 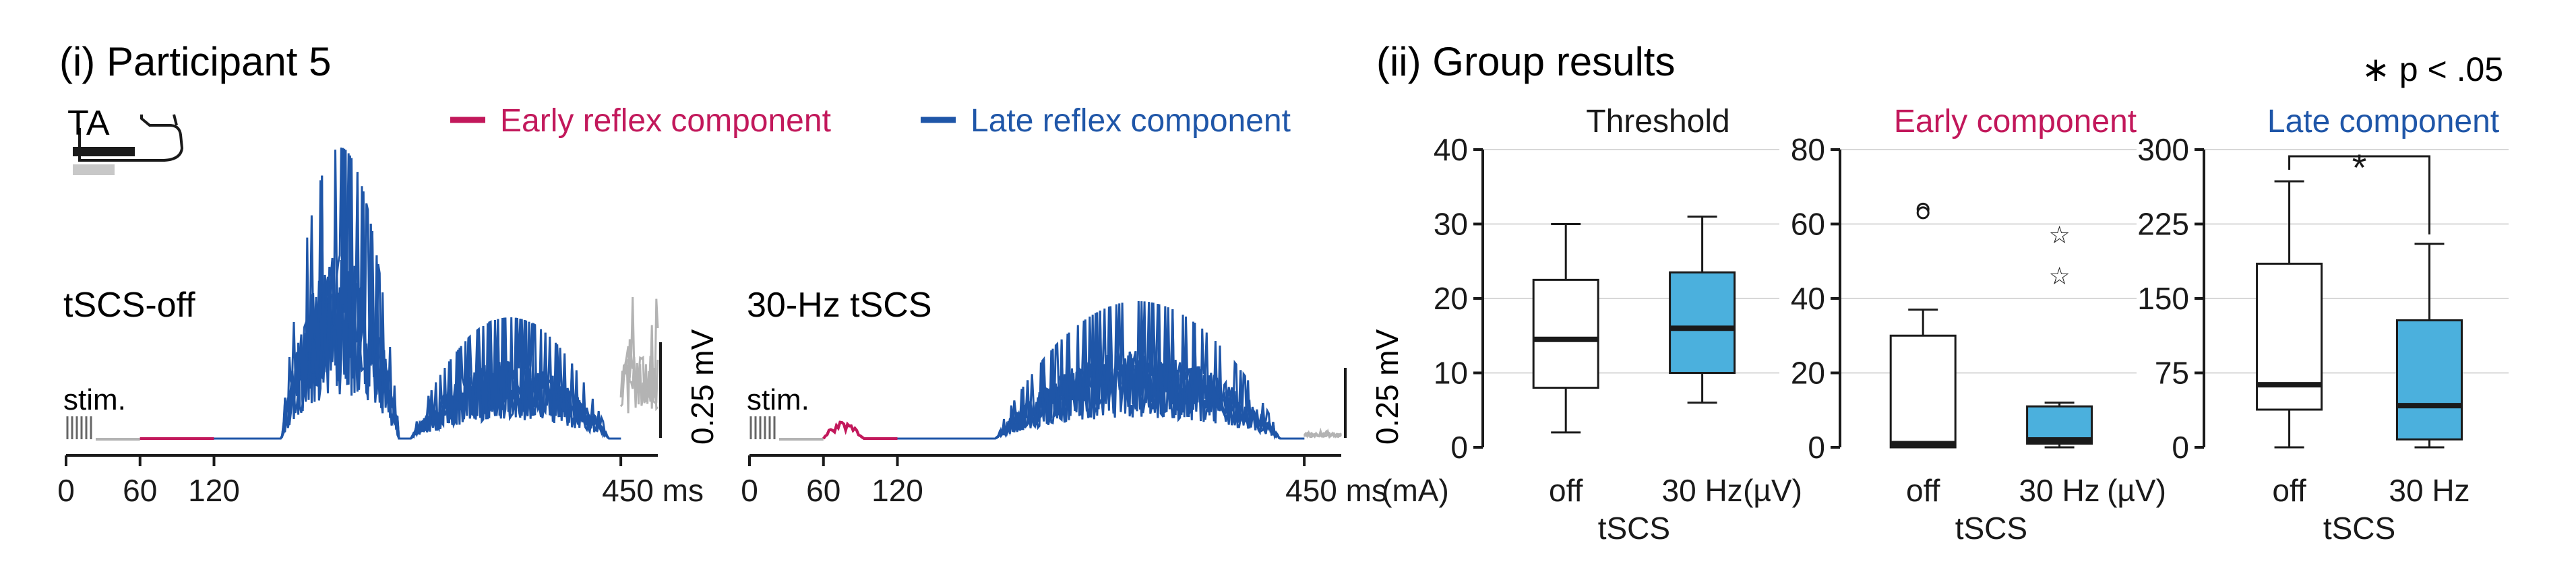 I want to click on trace-right: 30-Hz tSCS stim. 0.25 mV 0 60 120 450 ms, so click(x=1073, y=397).